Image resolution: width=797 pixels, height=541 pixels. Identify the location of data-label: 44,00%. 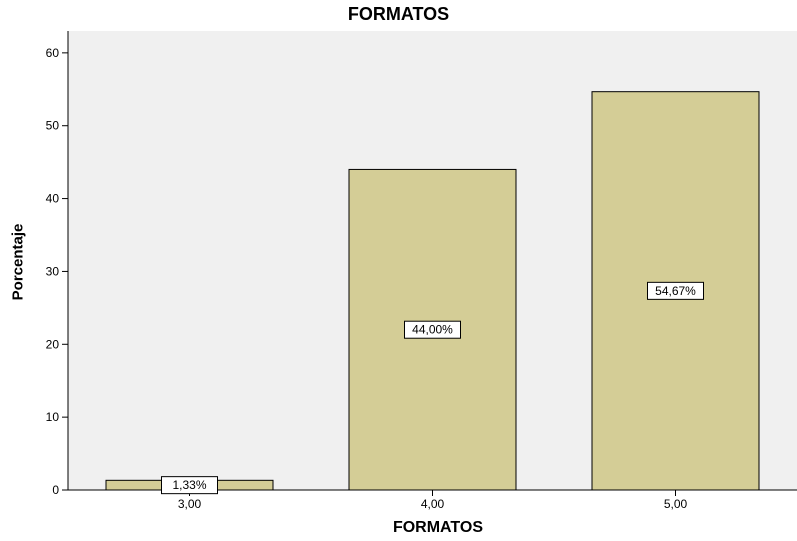
(432, 330).